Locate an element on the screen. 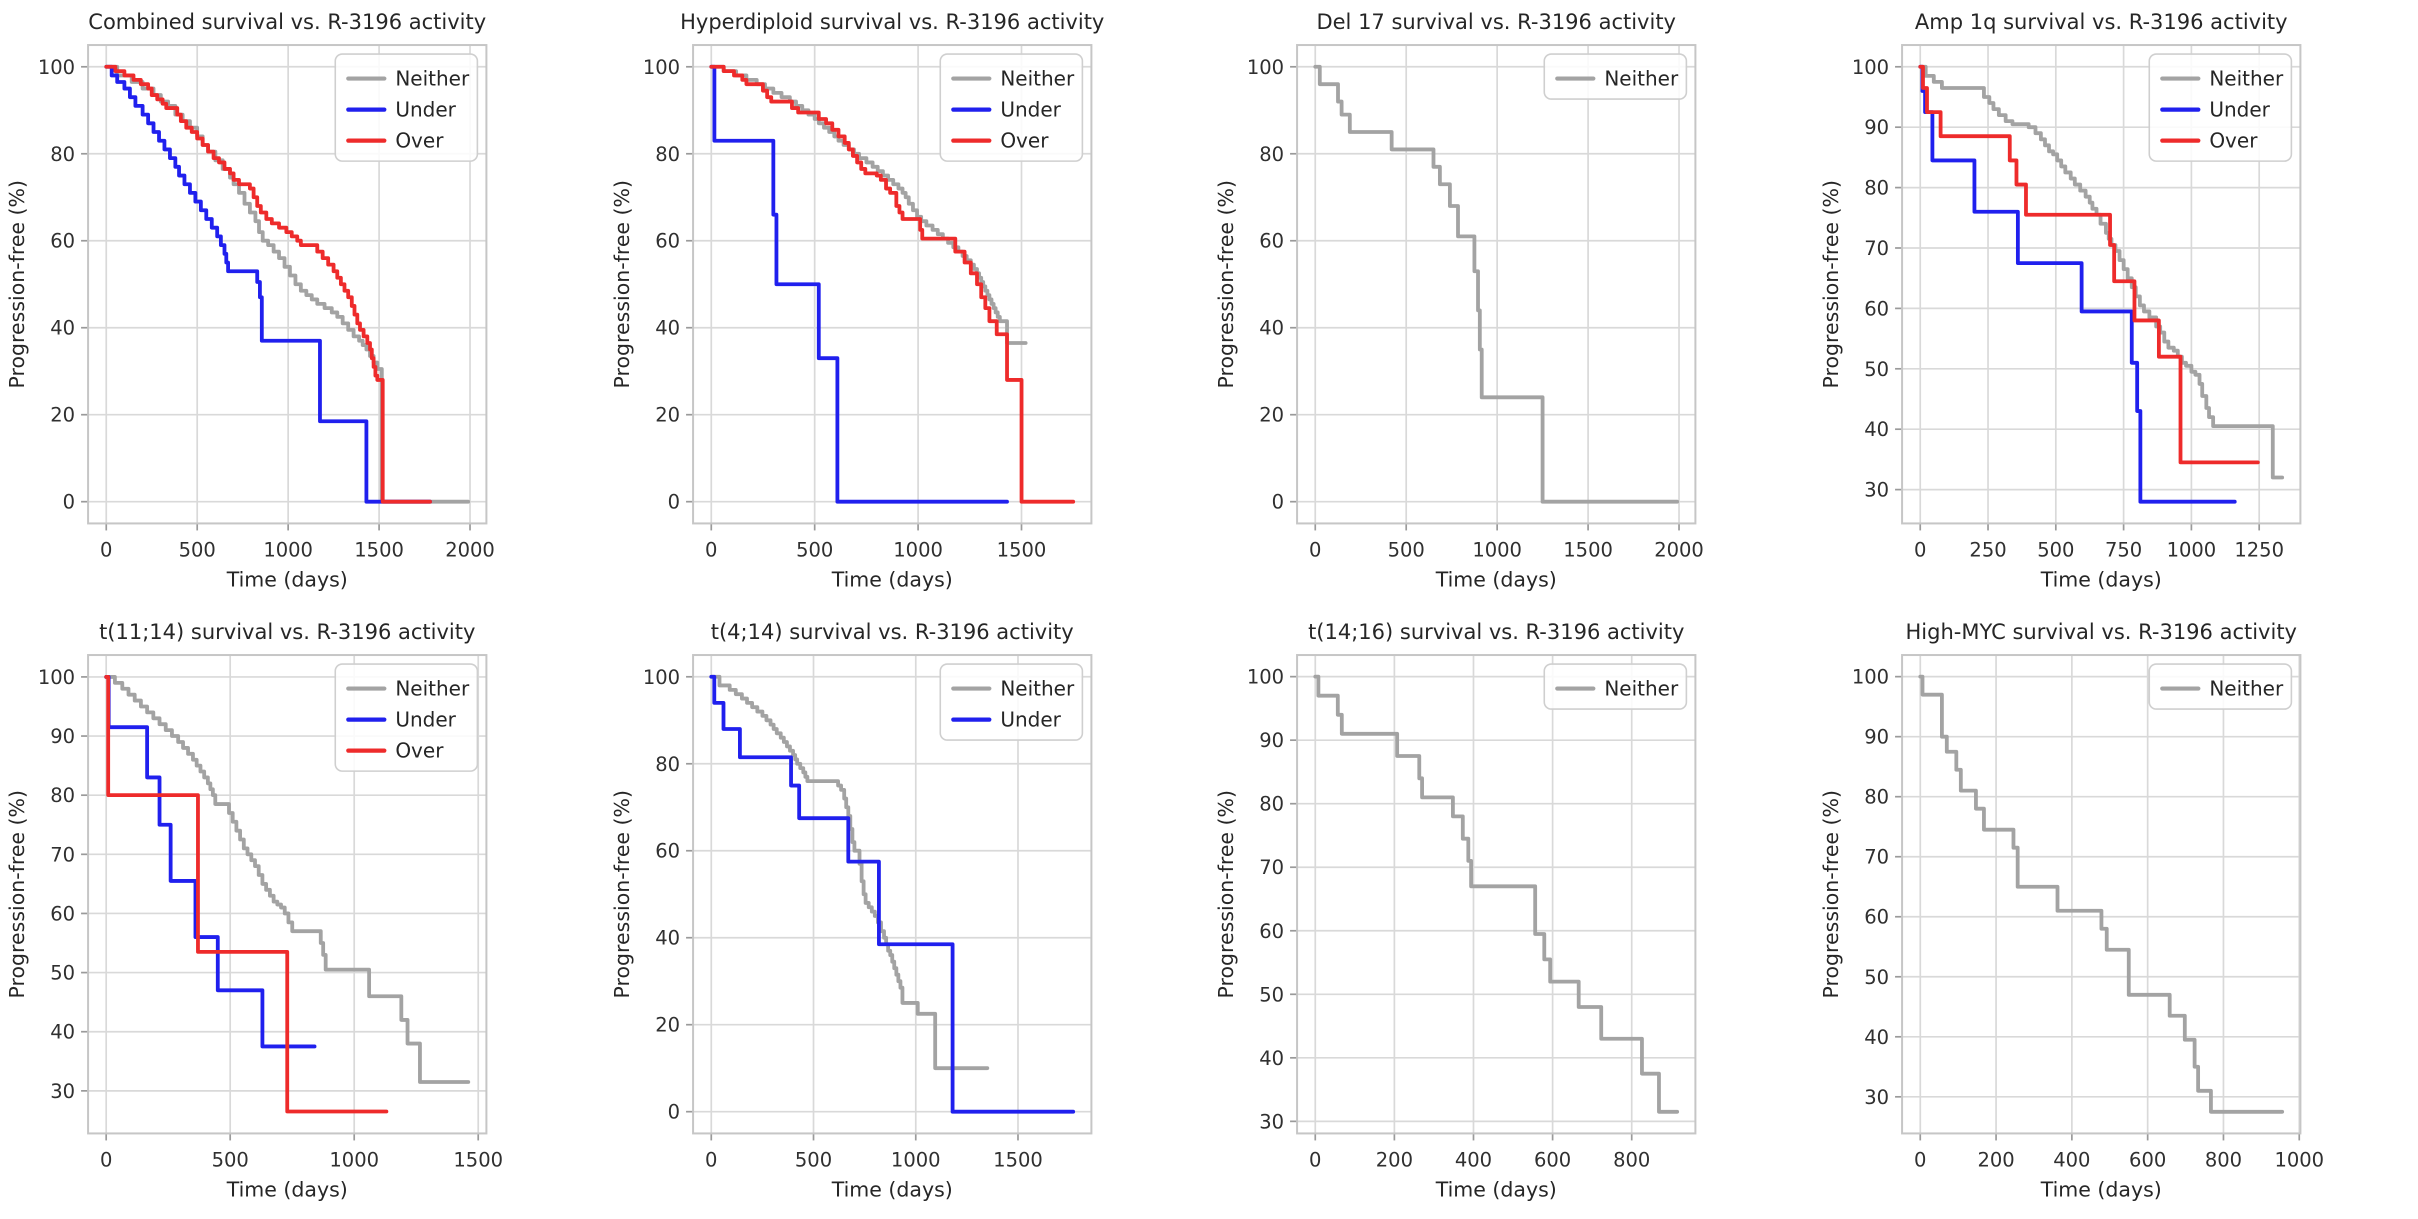 This screenshot has height=1219, width=2418. chart-title: Combined survival vs. R-3196 activity is located at coordinates (287, 21).